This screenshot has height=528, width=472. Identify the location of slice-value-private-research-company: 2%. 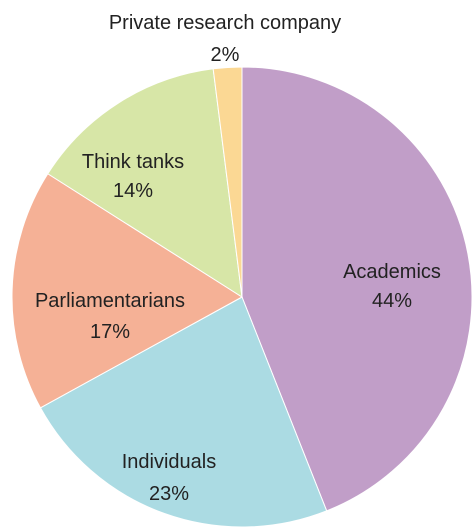
(225, 55).